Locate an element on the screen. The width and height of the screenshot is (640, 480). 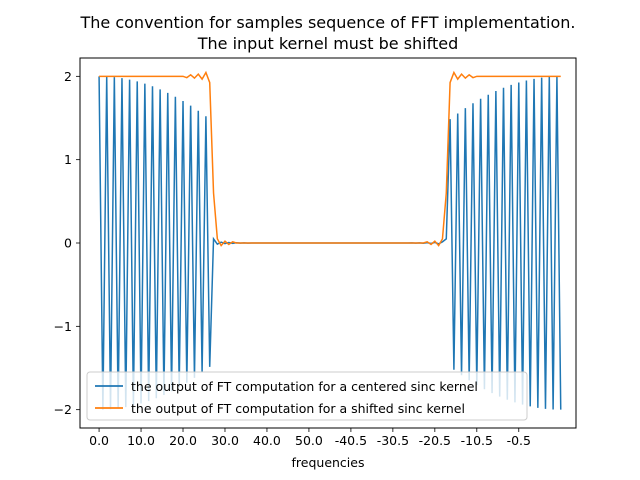
x-tick-label: -0.5 is located at coordinates (519, 440).